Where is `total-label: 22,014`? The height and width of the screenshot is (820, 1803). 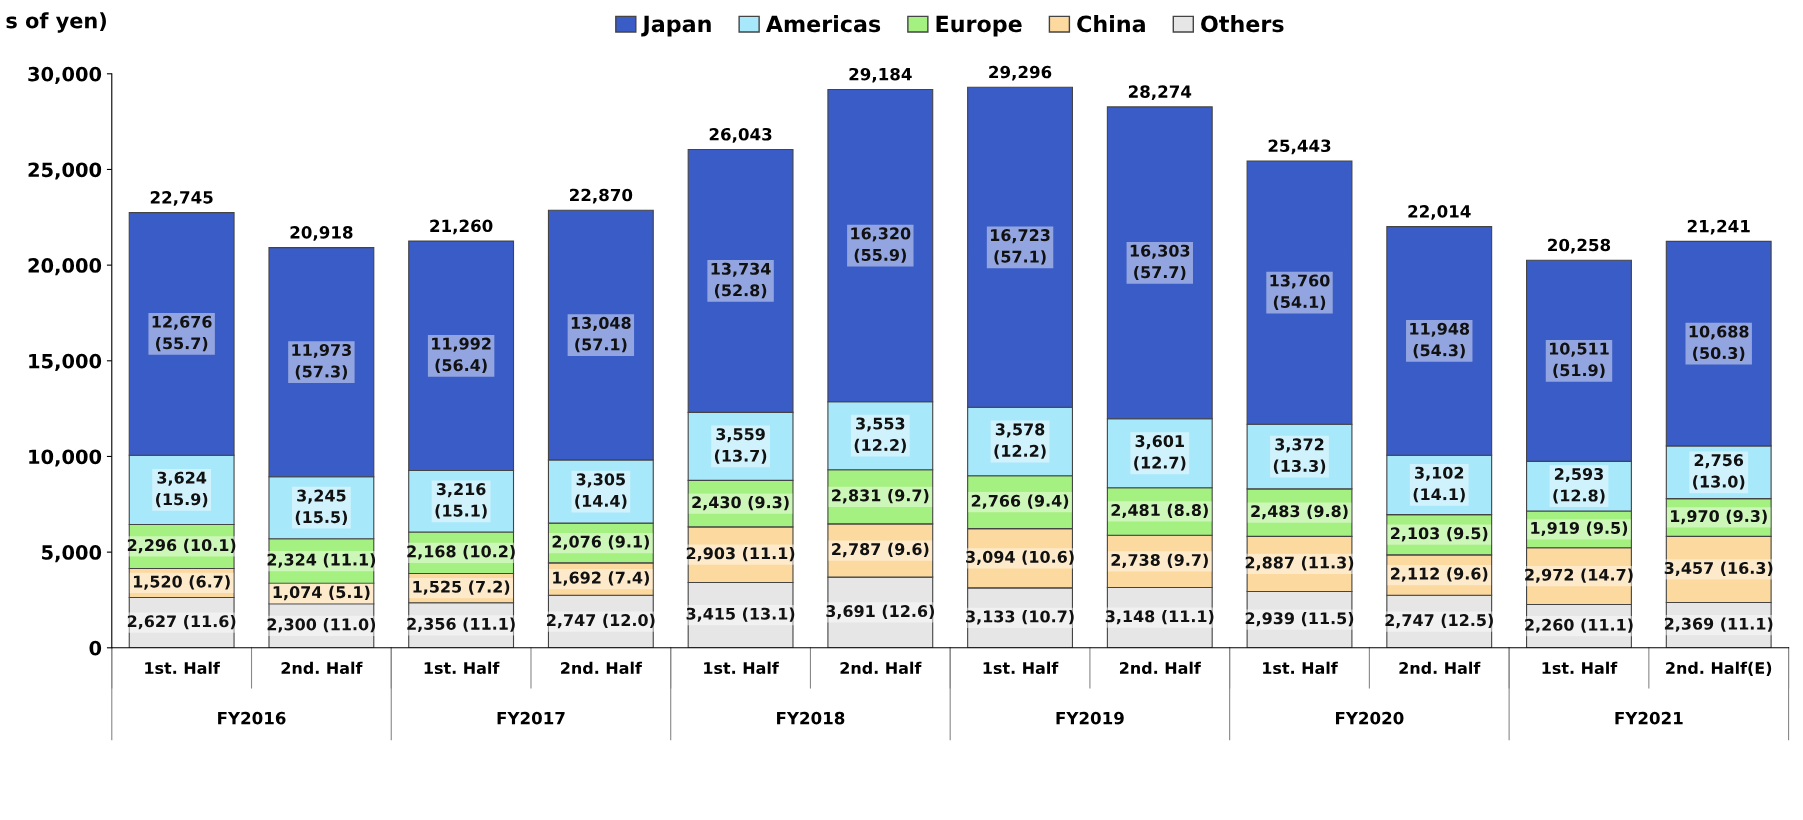
total-label: 22,014 is located at coordinates (1439, 212).